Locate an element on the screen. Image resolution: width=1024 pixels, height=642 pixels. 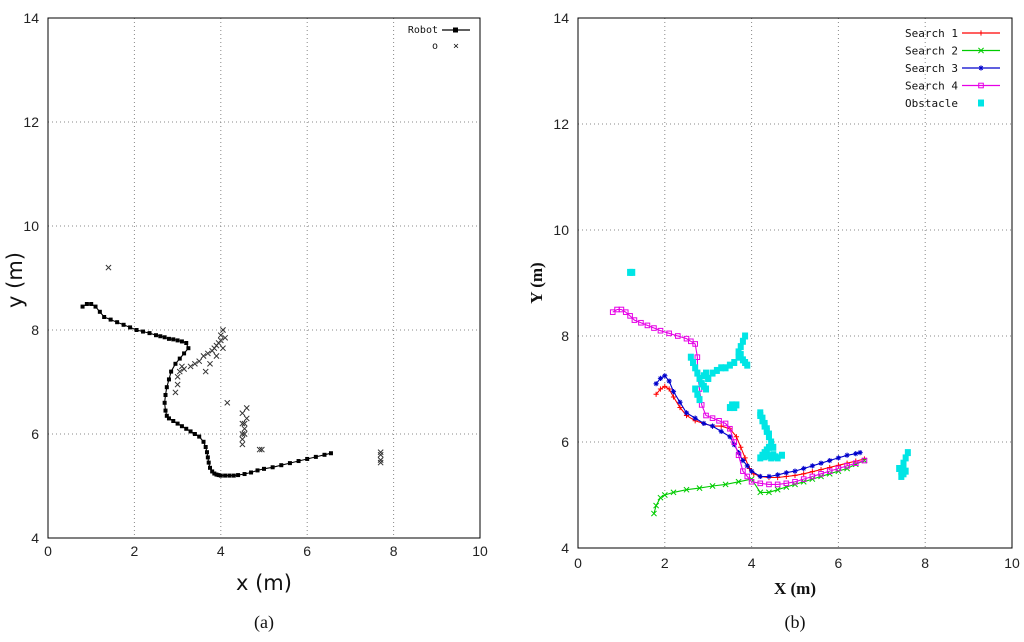
chart-b-series-0-line is located at coordinates (760, 432).